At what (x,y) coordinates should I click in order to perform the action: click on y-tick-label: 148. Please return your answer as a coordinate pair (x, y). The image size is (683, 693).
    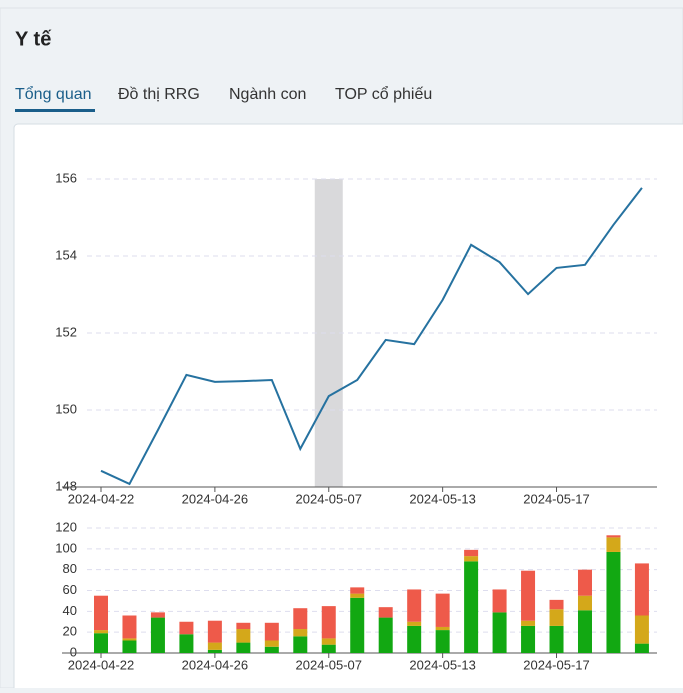
    Looking at the image, I should click on (66, 485).